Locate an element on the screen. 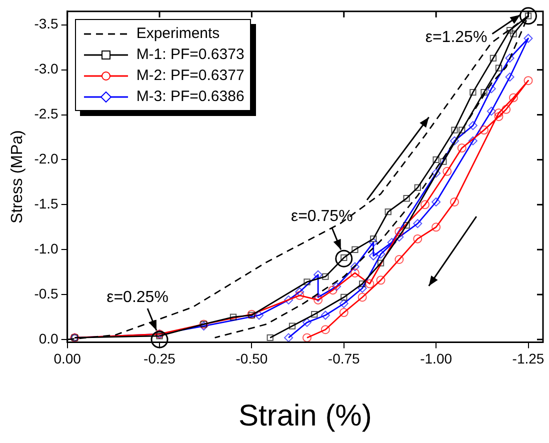  annotation: ε=1.25% is located at coordinates (456, 37).